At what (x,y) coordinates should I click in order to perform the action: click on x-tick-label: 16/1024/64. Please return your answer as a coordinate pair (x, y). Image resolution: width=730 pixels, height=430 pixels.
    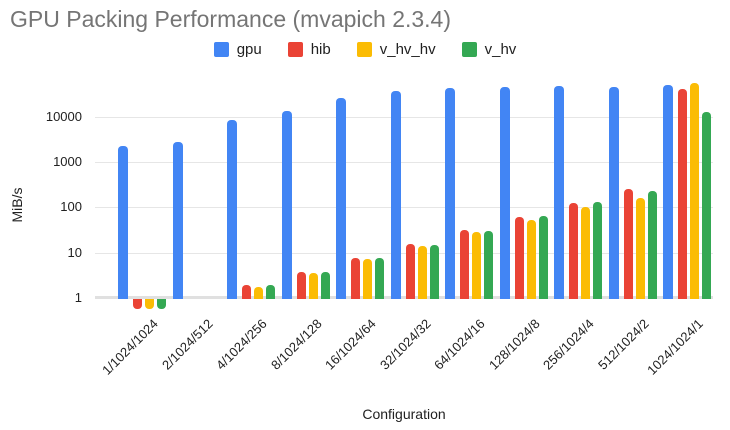
    Looking at the image, I should click on (351, 344).